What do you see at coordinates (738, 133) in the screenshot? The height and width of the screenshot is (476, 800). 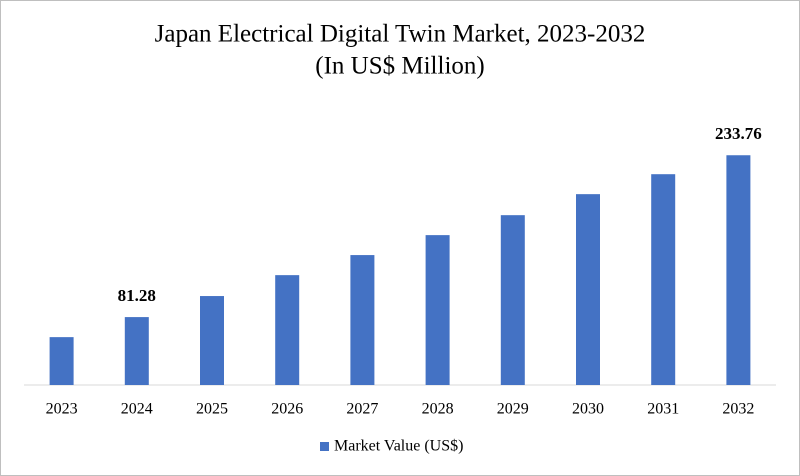 I see `data-label: 233.76` at bounding box center [738, 133].